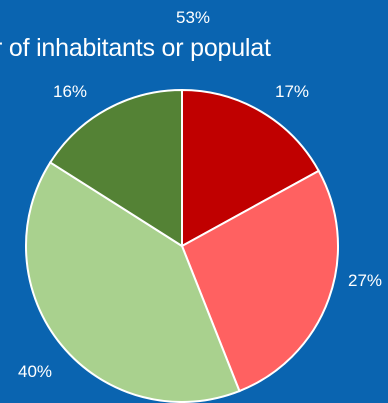  What do you see at coordinates (35, 371) in the screenshot?
I see `slice-label-3: 40%` at bounding box center [35, 371].